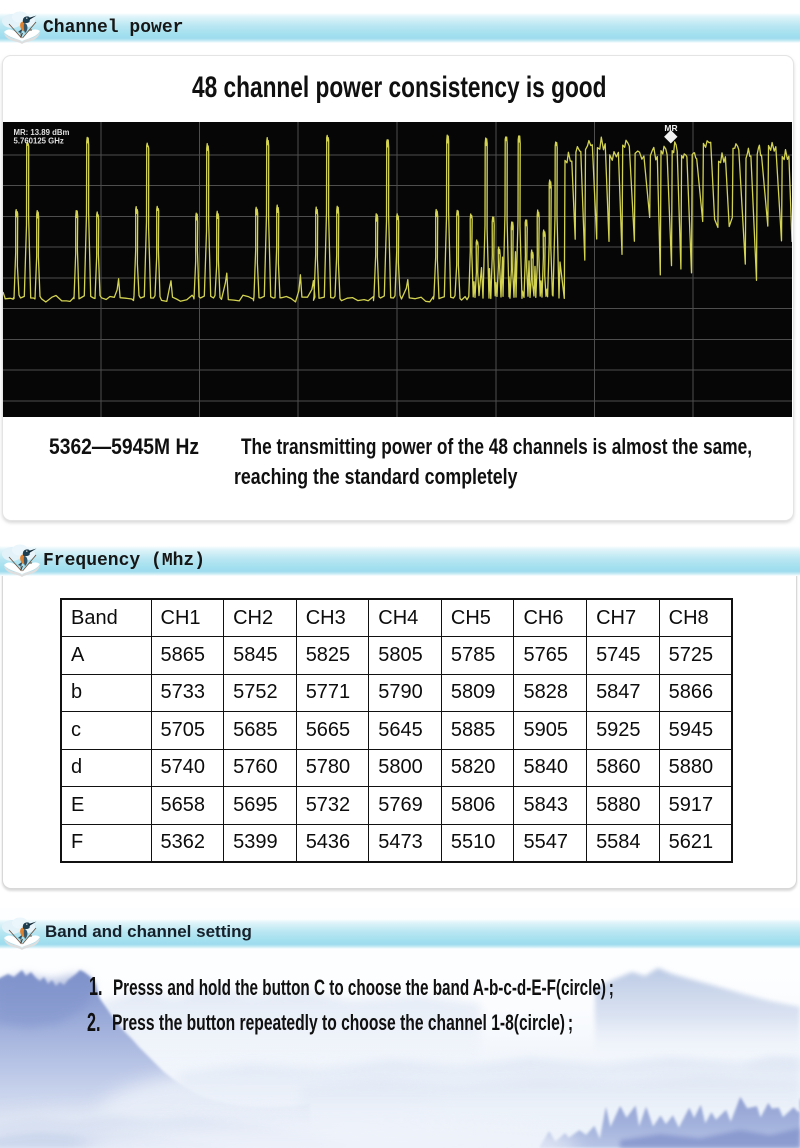  What do you see at coordinates (670, 128) in the screenshot?
I see `svg-text: MR` at bounding box center [670, 128].